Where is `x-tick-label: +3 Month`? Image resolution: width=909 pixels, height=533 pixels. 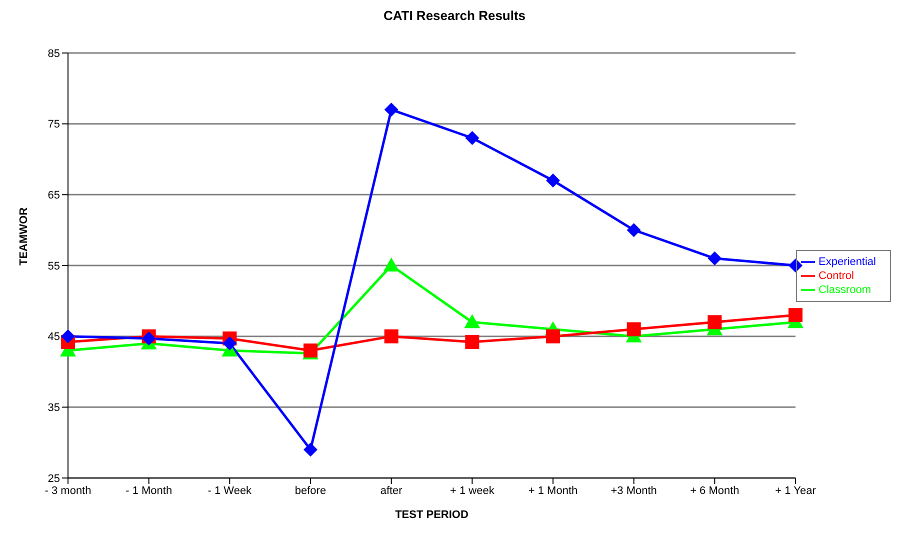 x-tick-label: +3 Month is located at coordinates (633, 490).